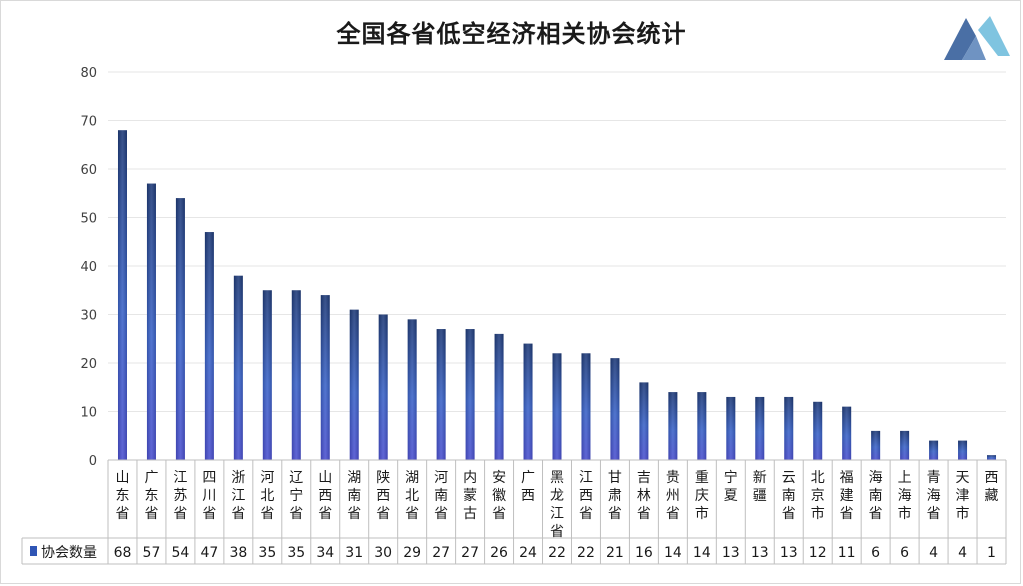  Describe the element at coordinates (209, 553) in the screenshot. I see `data-label: 47` at that location.